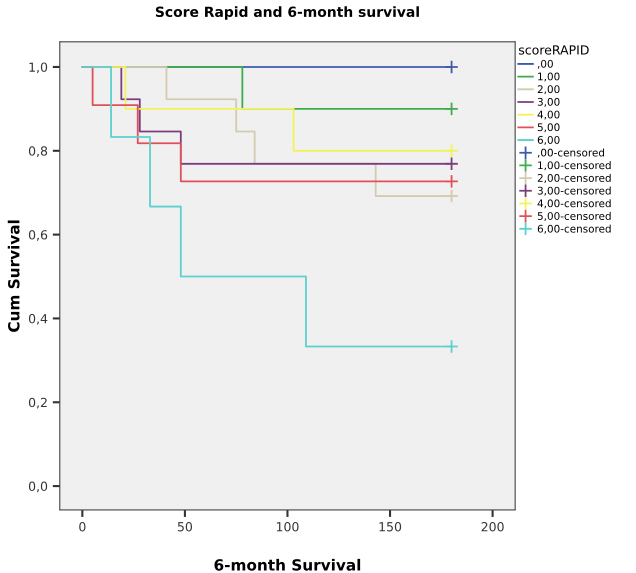 The width and height of the screenshot is (636, 573). What do you see at coordinates (82, 527) in the screenshot?
I see `x-tick-label: 0` at bounding box center [82, 527].